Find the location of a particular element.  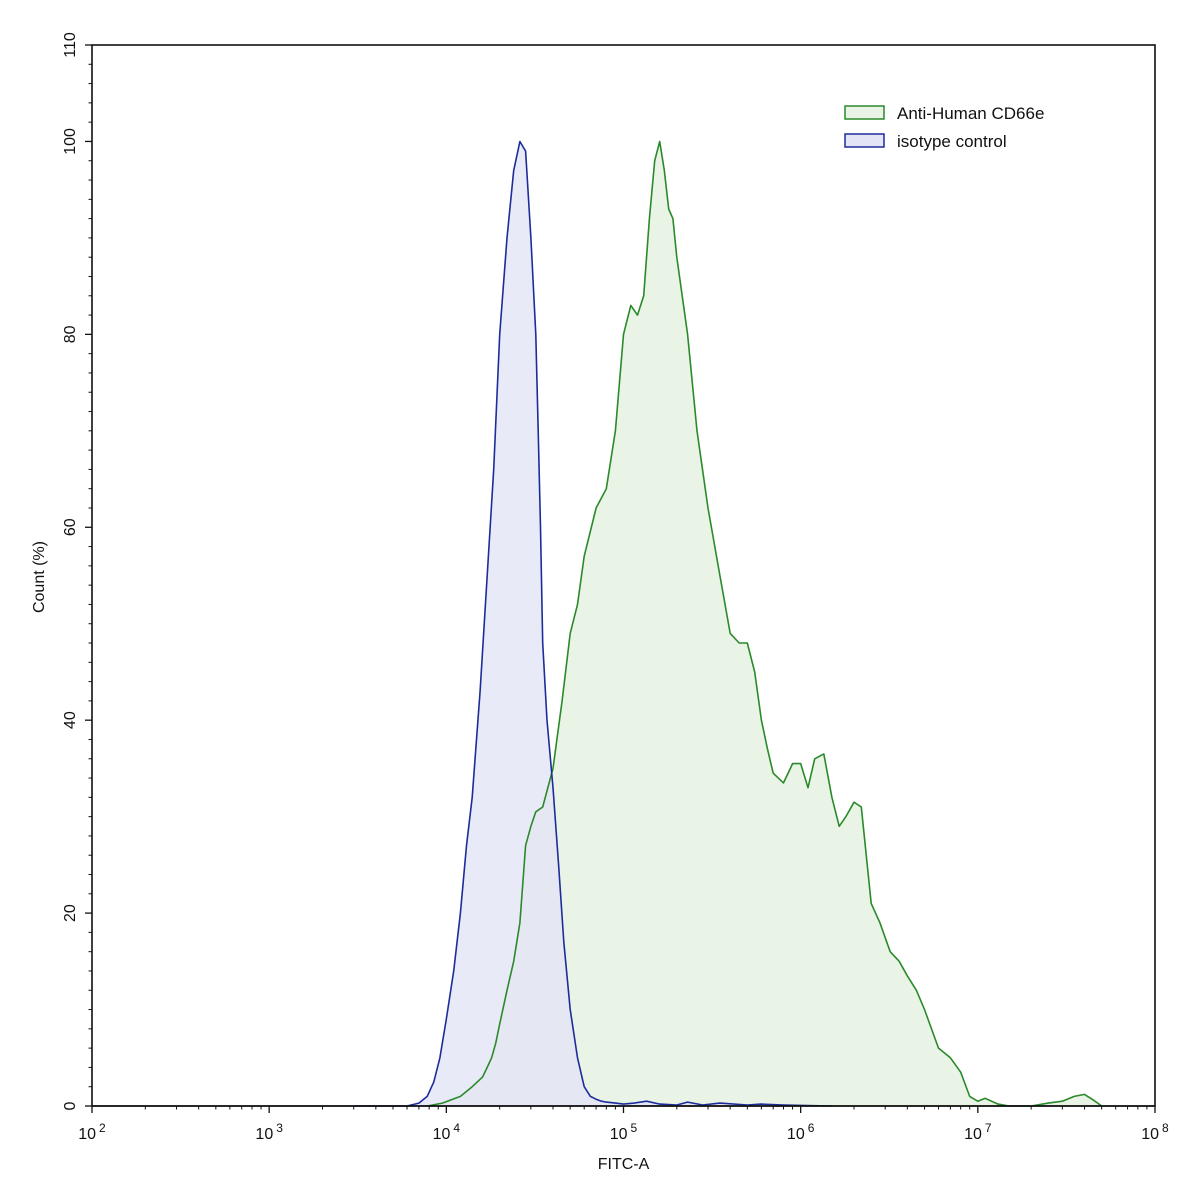

x-tick-label: 10 6 is located at coordinates (801, 1132).